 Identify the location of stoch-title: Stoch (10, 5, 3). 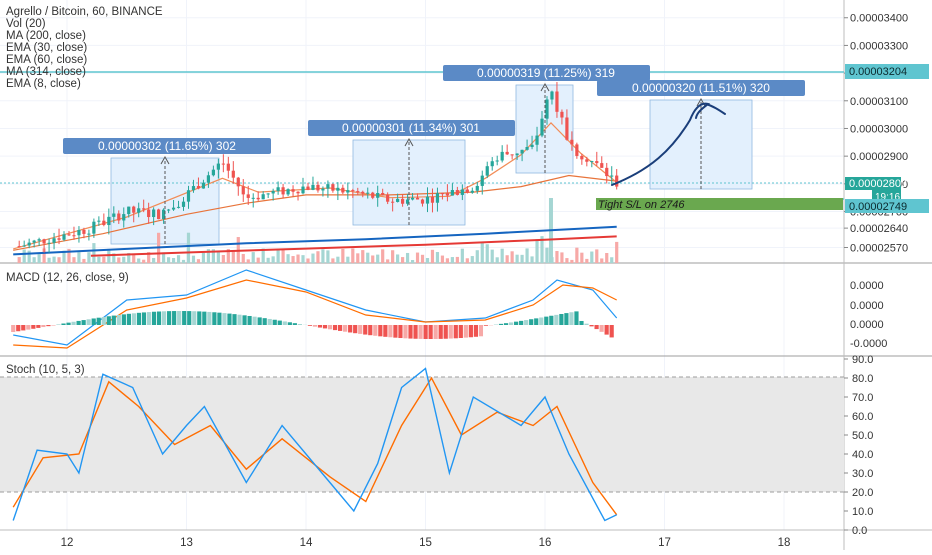
(45, 370).